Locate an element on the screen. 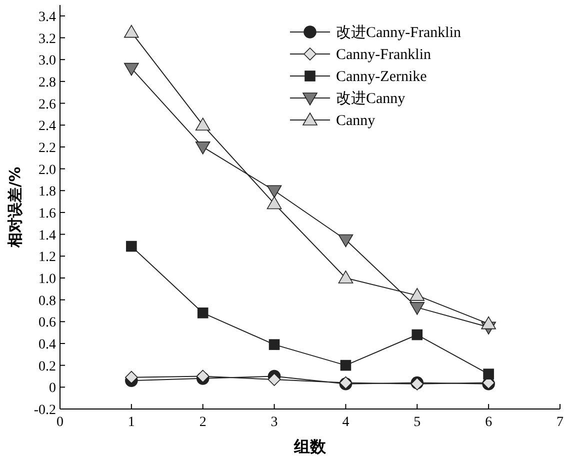 This screenshot has height=458, width=569. y-tick-label: 0.2 is located at coordinates (47, 366).